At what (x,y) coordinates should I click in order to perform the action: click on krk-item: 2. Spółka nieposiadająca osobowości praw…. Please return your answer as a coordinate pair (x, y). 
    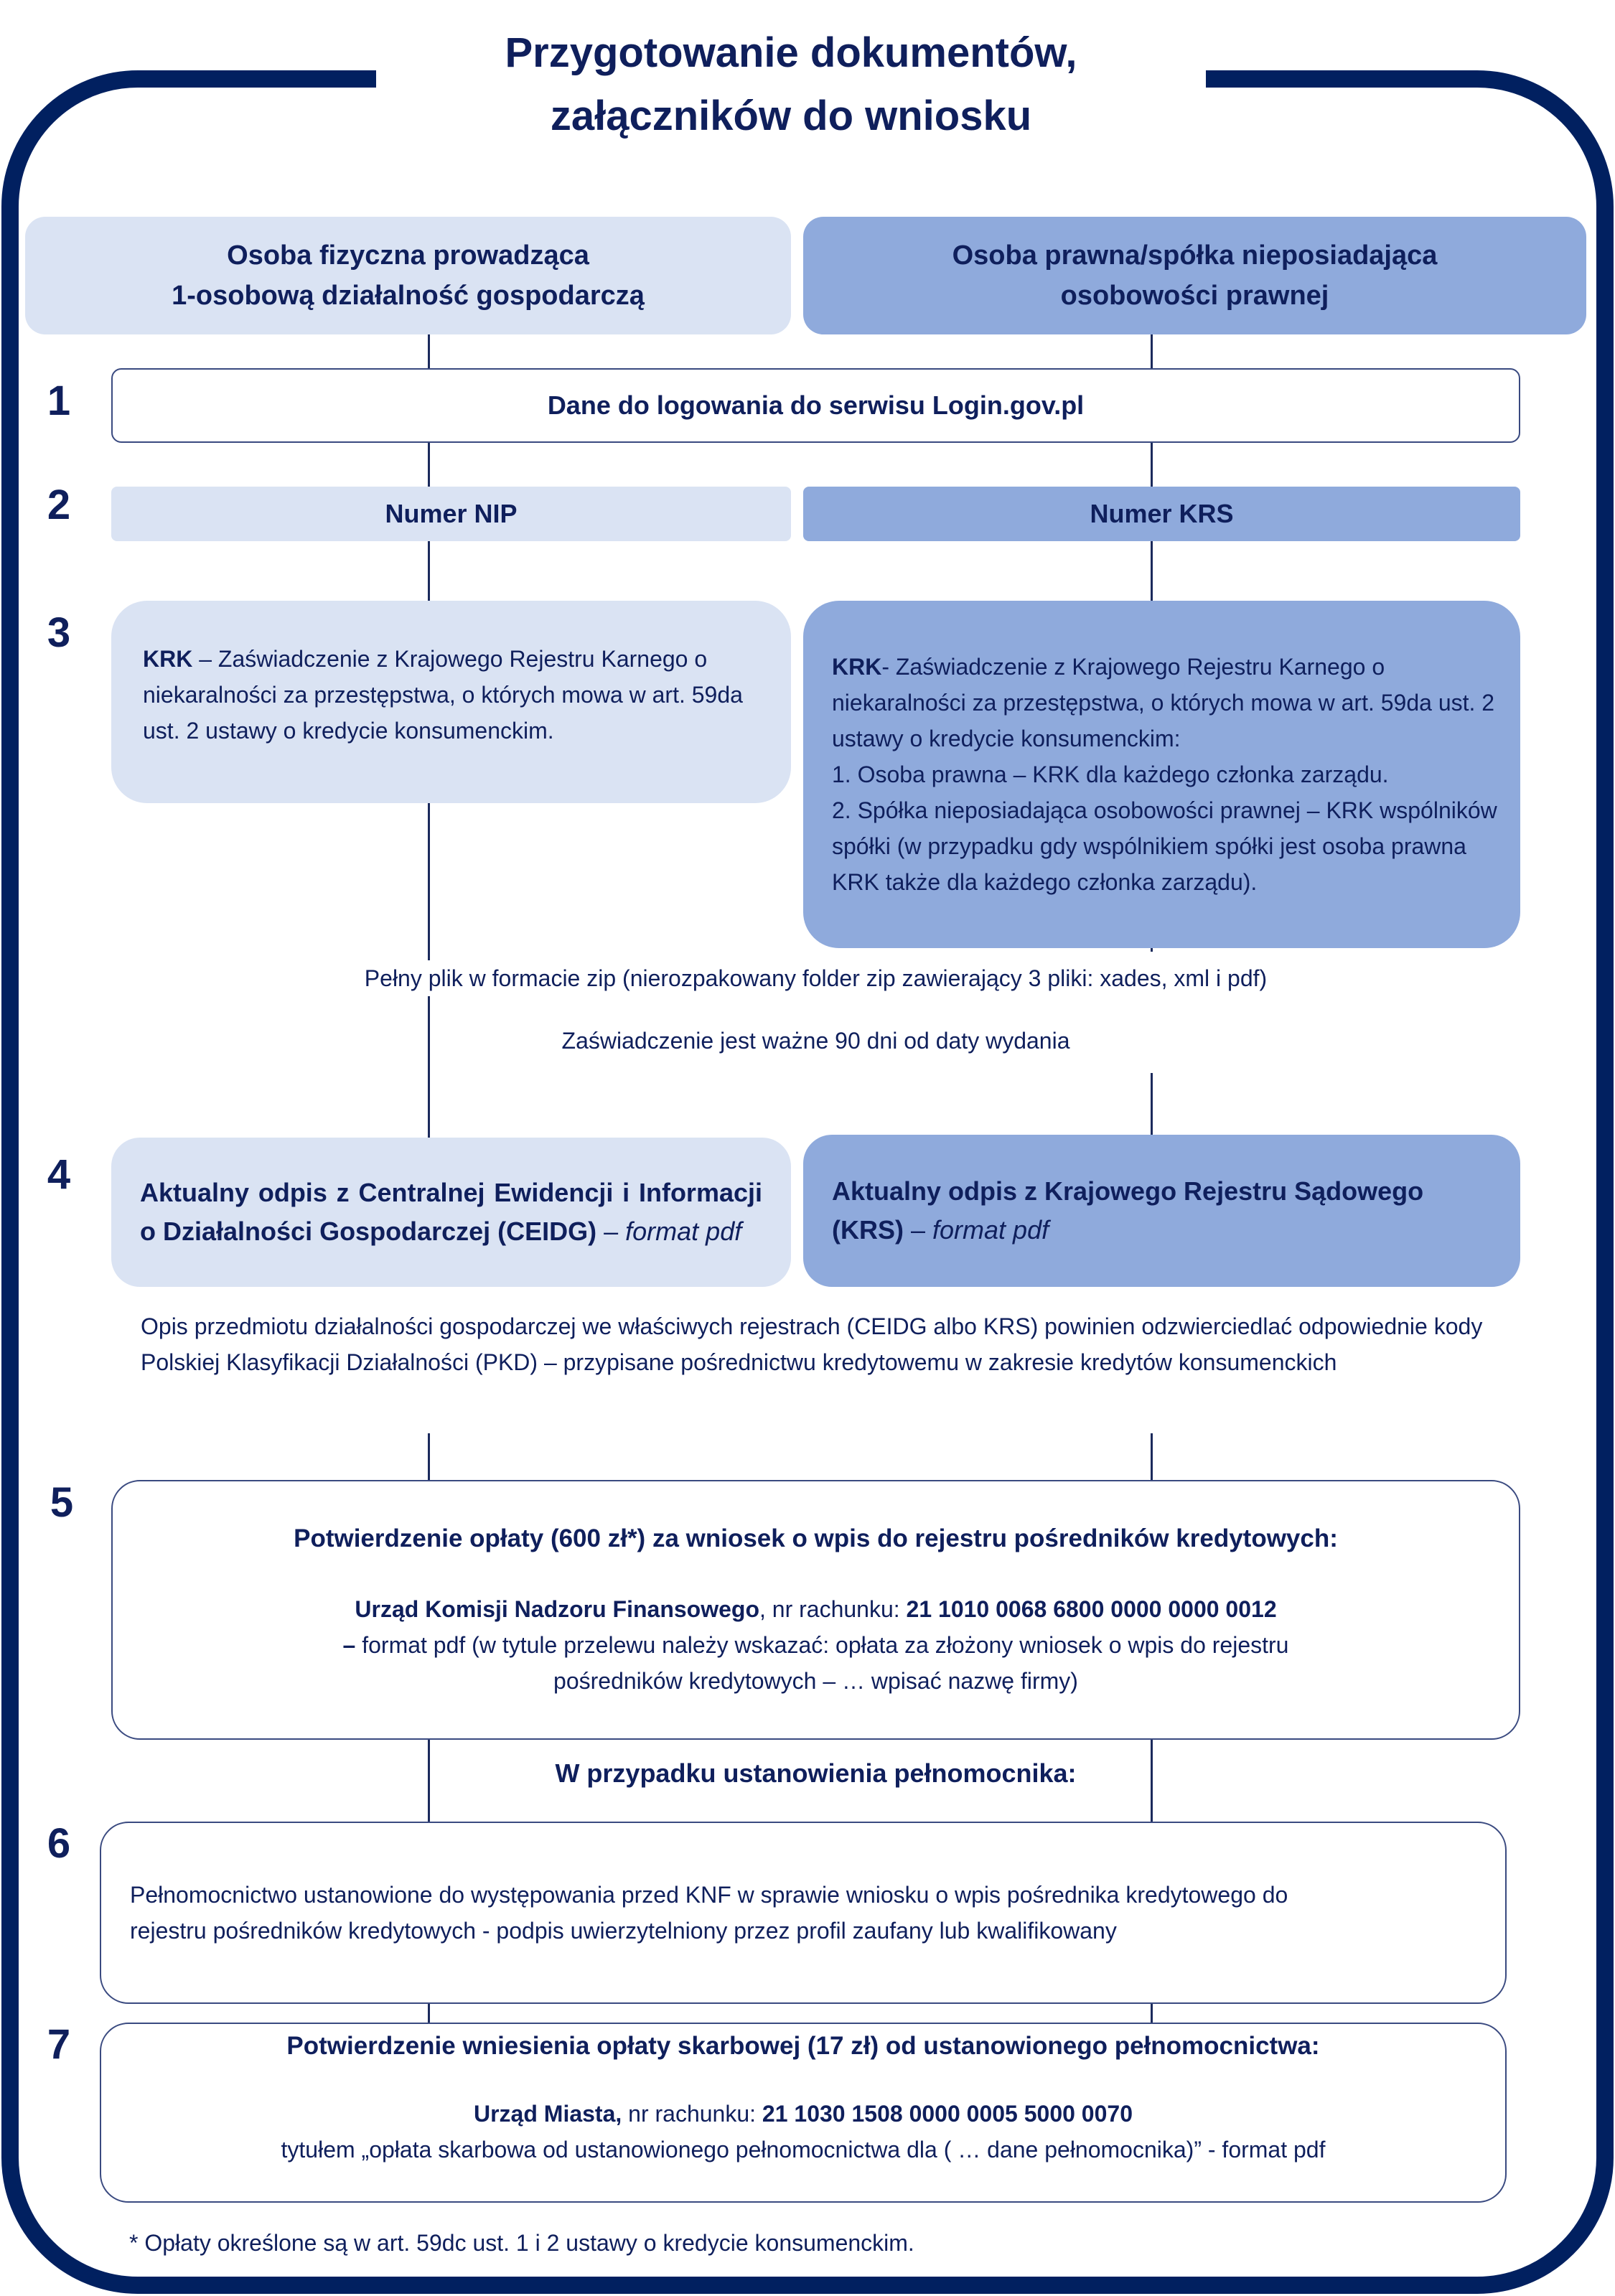
    Looking at the image, I should click on (1164, 846).